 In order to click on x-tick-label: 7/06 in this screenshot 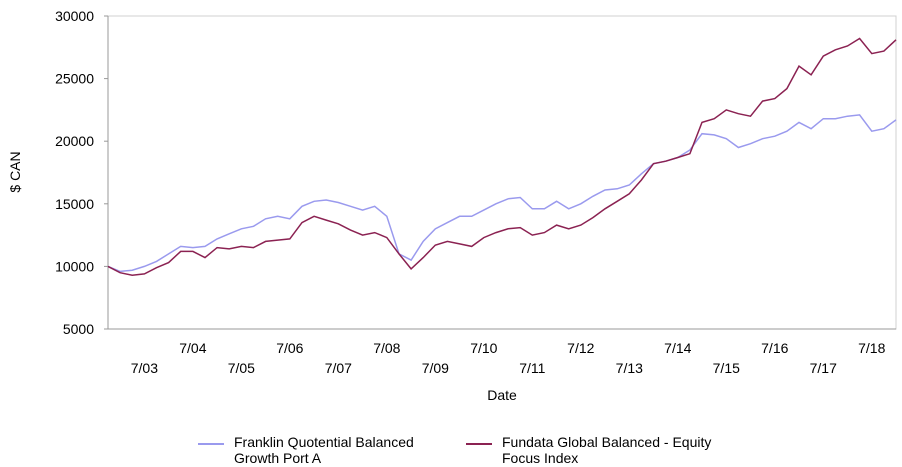, I will do `click(289, 348)`.